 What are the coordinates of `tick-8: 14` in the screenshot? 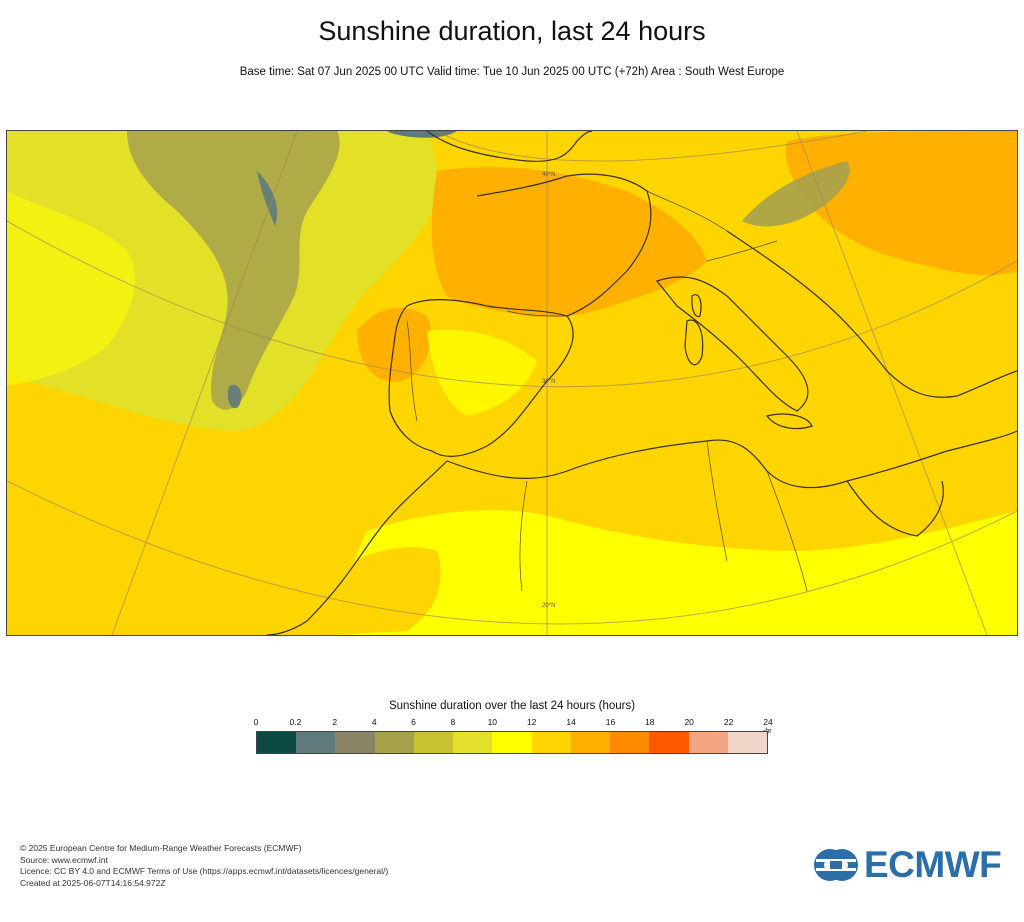 It's located at (571, 722).